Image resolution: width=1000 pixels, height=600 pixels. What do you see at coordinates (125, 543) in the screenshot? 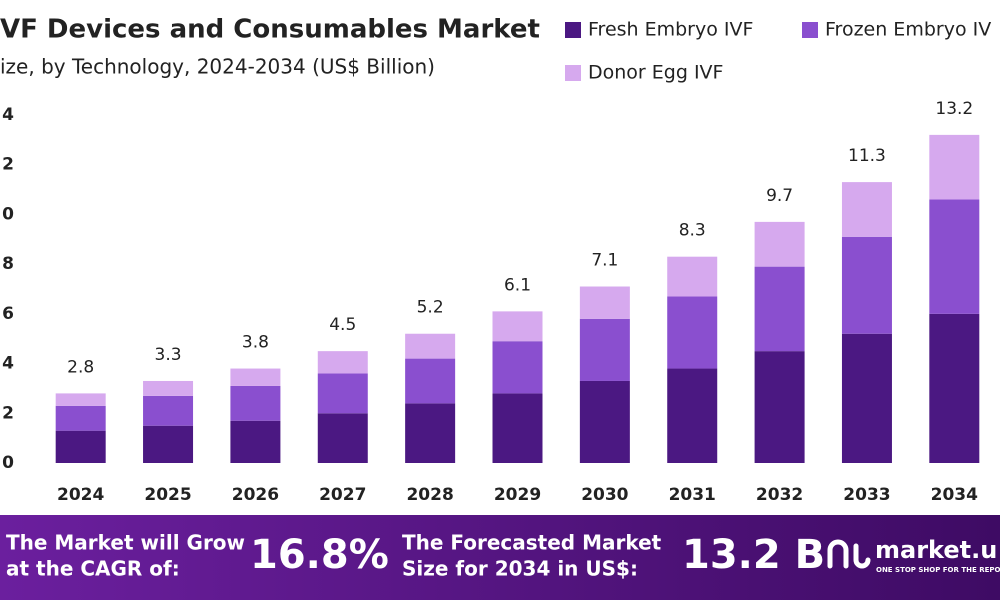
I see `cagr-text: The Market will Grow` at bounding box center [125, 543].